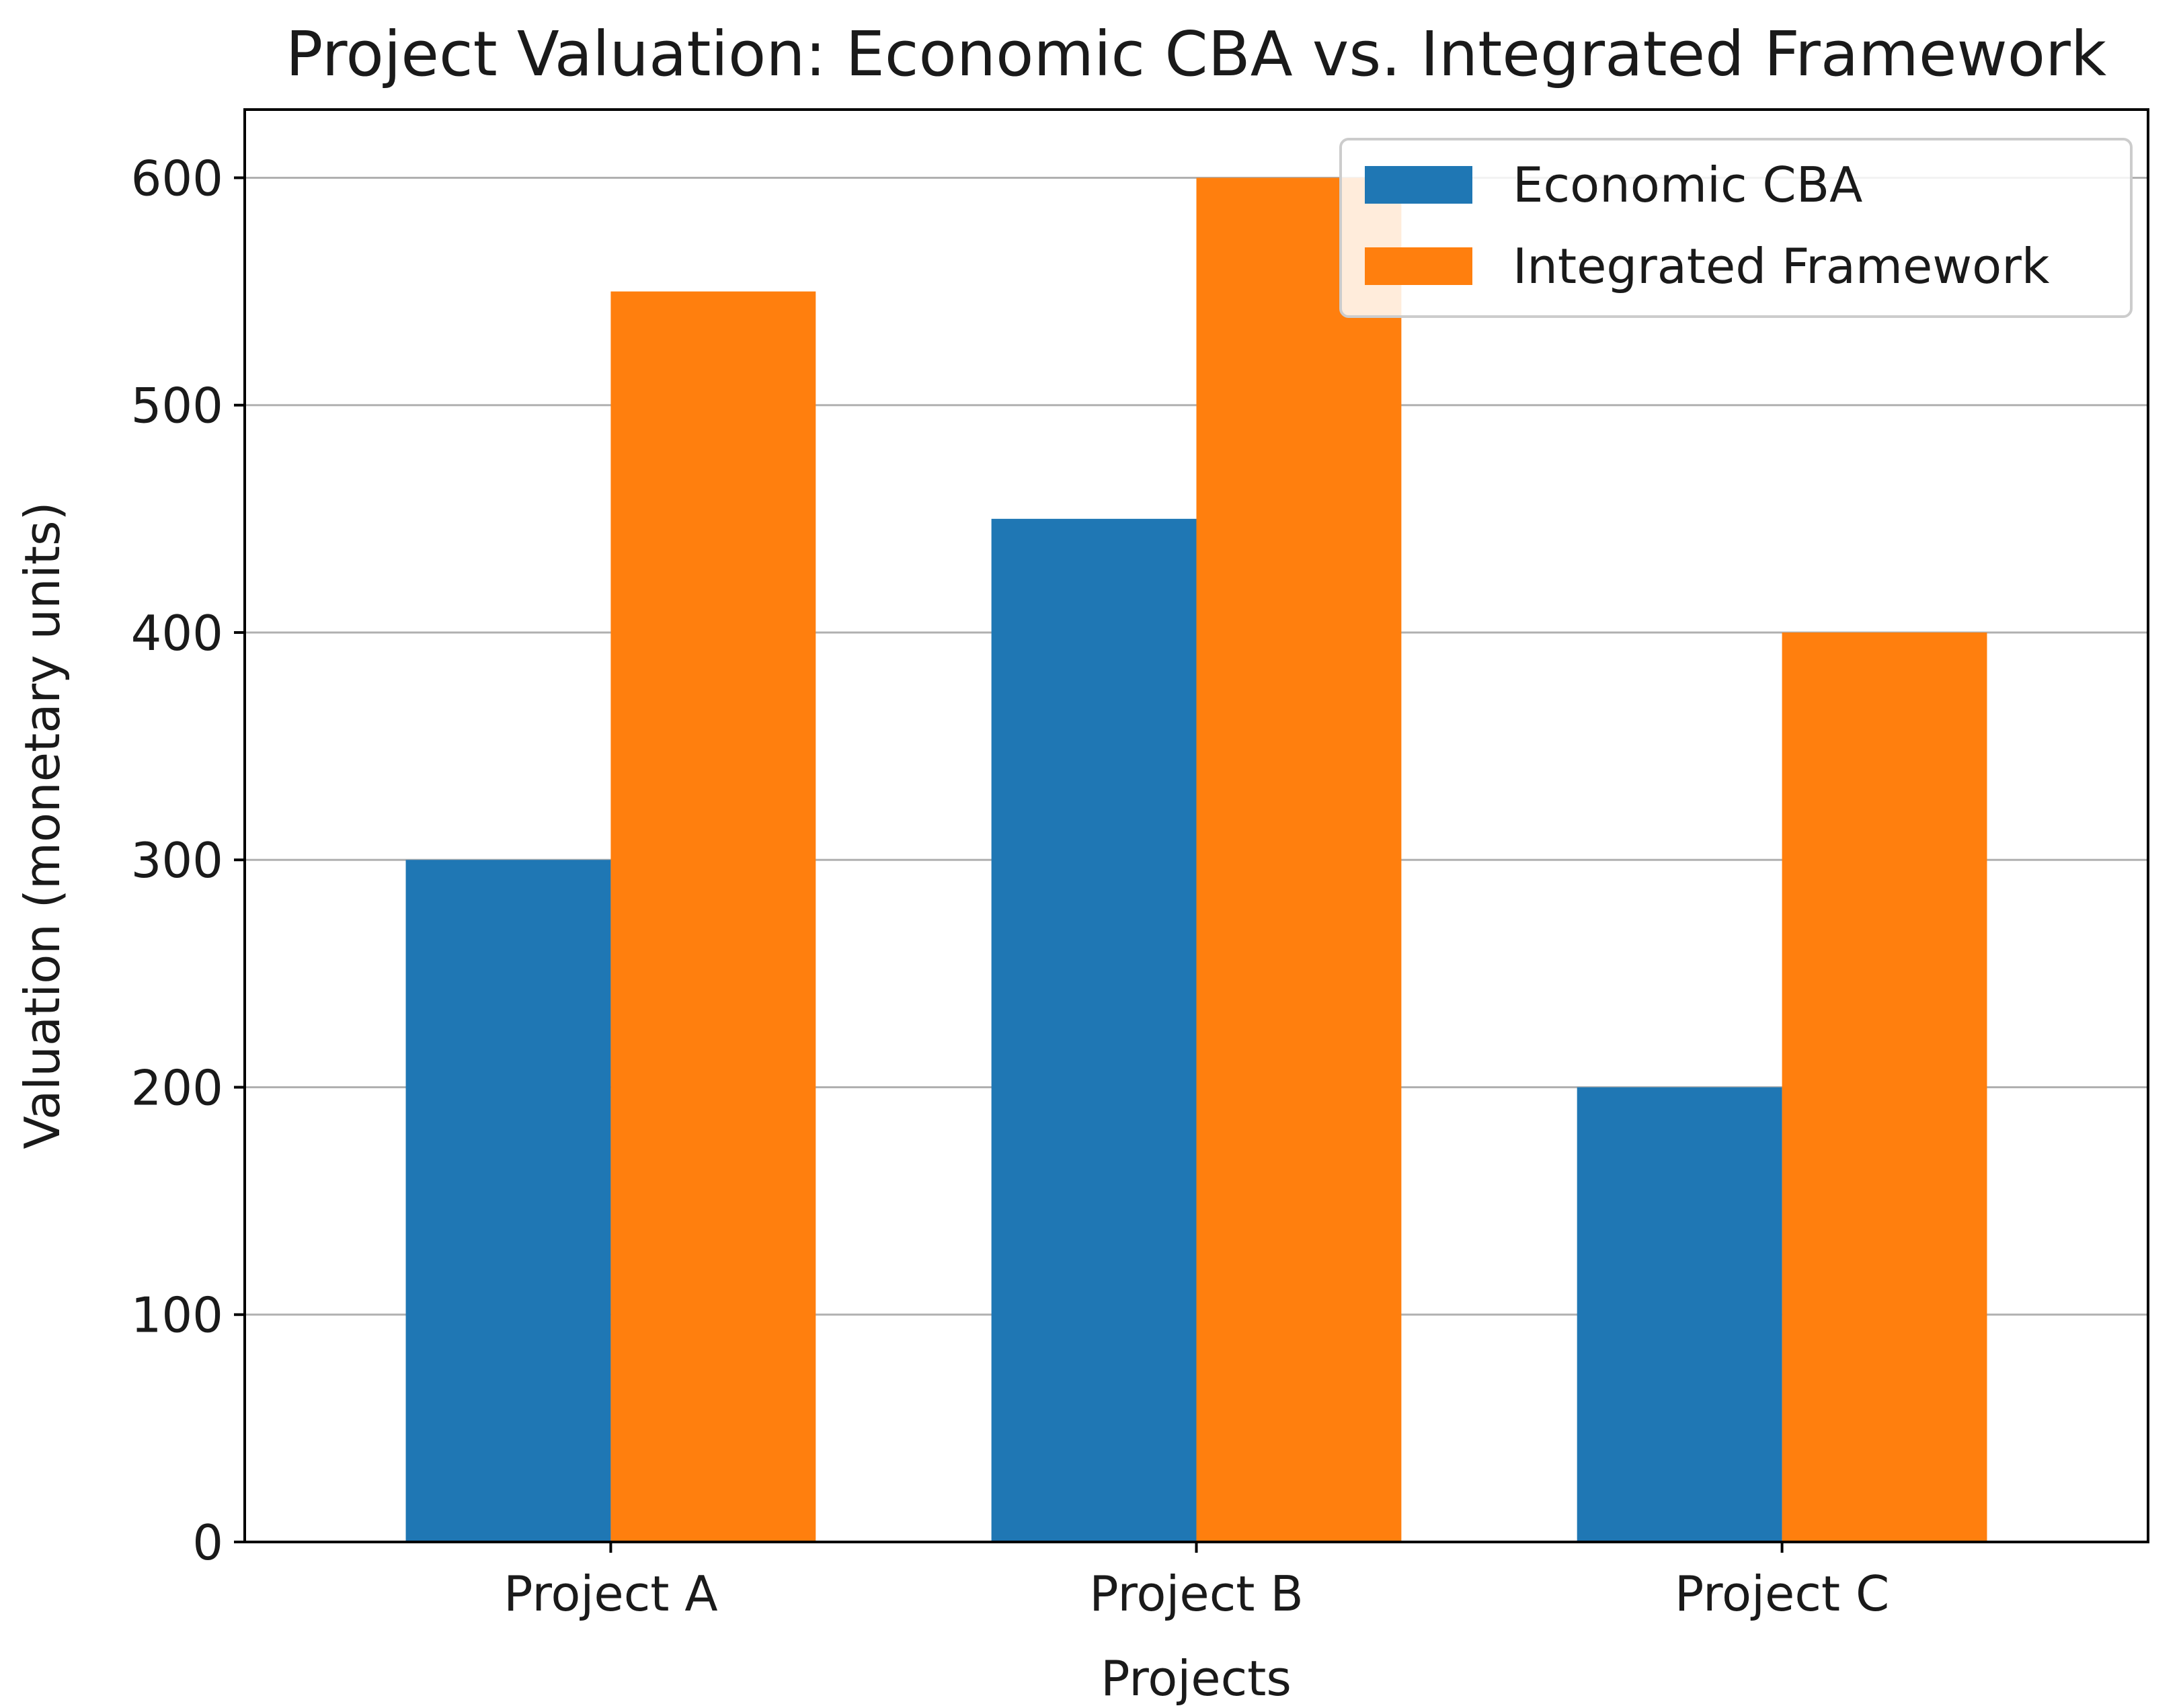 This screenshot has width=2181, height=1708. Describe the element at coordinates (1885, 1087) in the screenshot. I see `bar-integrated-framework-project-c` at that location.